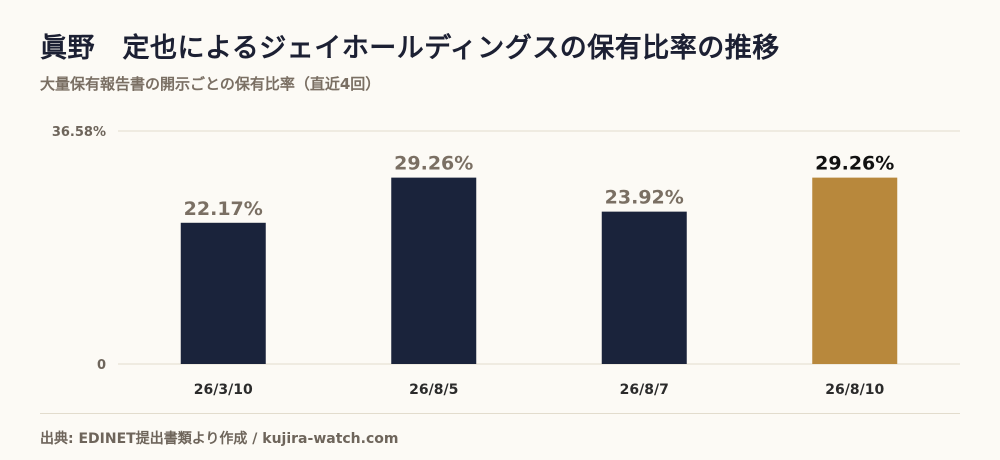  Describe the element at coordinates (210, 84) in the screenshot. I see `chart-subtitle: 大量保有報告書の開示ごとの保有比率（直近4回）` at that location.